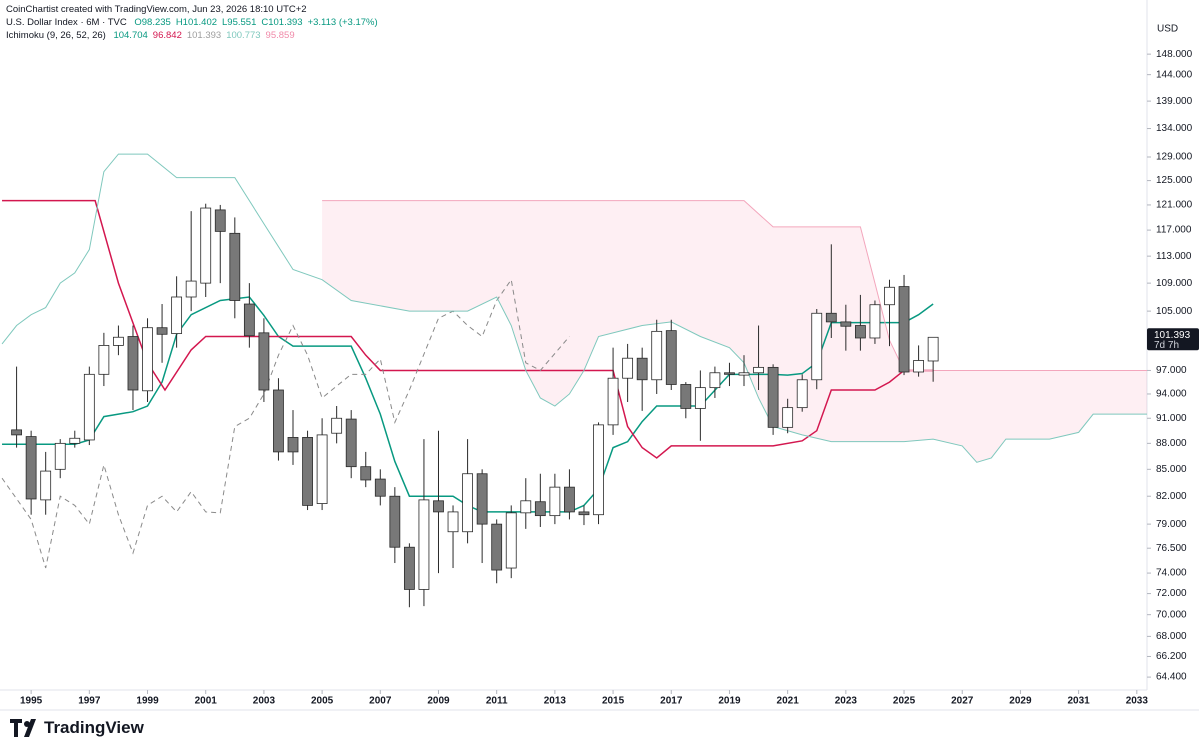 Image resolution: width=1199 pixels, height=749 pixels. What do you see at coordinates (729, 701) in the screenshot?
I see `x-tick-label: 2019` at bounding box center [729, 701].